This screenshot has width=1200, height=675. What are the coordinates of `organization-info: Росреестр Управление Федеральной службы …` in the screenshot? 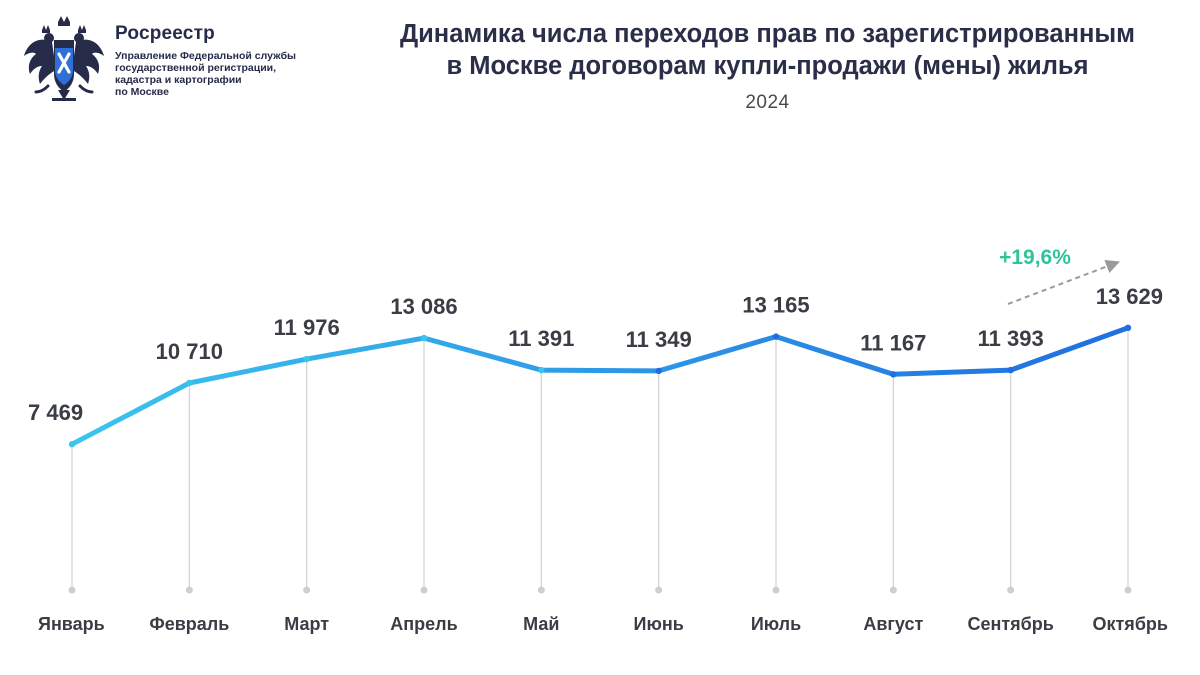 It's located at (222, 60).